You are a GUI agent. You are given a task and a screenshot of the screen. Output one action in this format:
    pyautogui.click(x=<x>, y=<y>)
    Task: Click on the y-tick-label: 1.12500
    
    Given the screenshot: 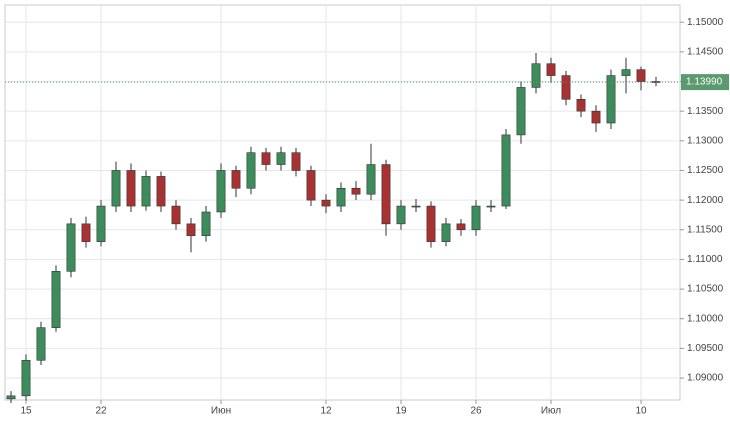 What is the action you would take?
    pyautogui.click(x=705, y=170)
    